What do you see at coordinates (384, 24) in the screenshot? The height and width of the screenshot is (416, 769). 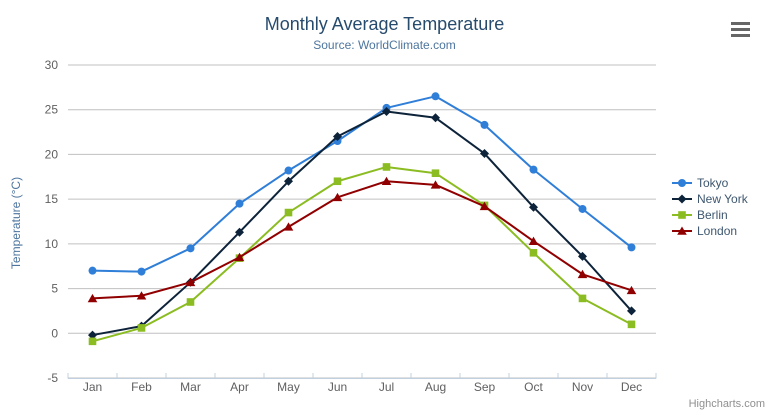 I see `chart-title: Monthly Average Temperature` at bounding box center [384, 24].